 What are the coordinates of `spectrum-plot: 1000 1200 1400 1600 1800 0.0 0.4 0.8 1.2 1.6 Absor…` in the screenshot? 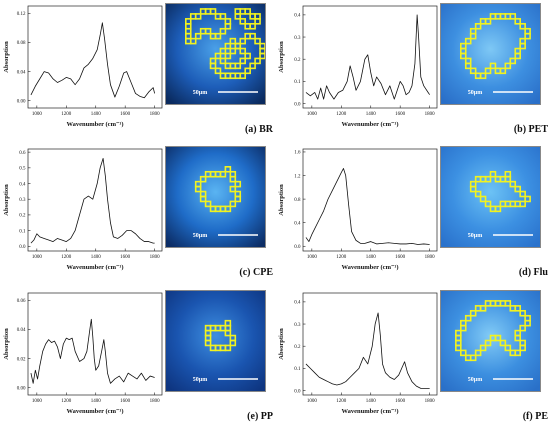 It's located at (358, 209).